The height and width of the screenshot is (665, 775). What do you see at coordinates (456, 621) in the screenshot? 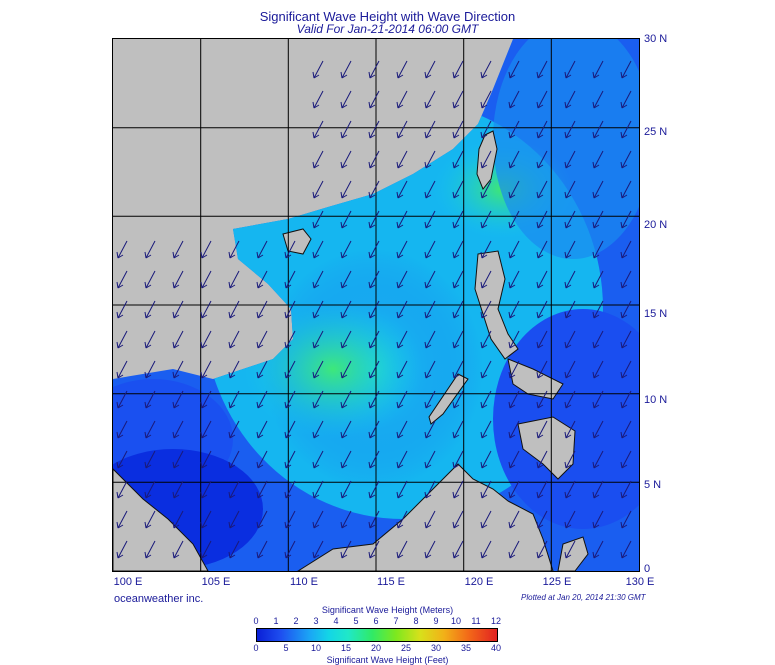
I see `colorbar-meters-tick: 10` at bounding box center [456, 621].